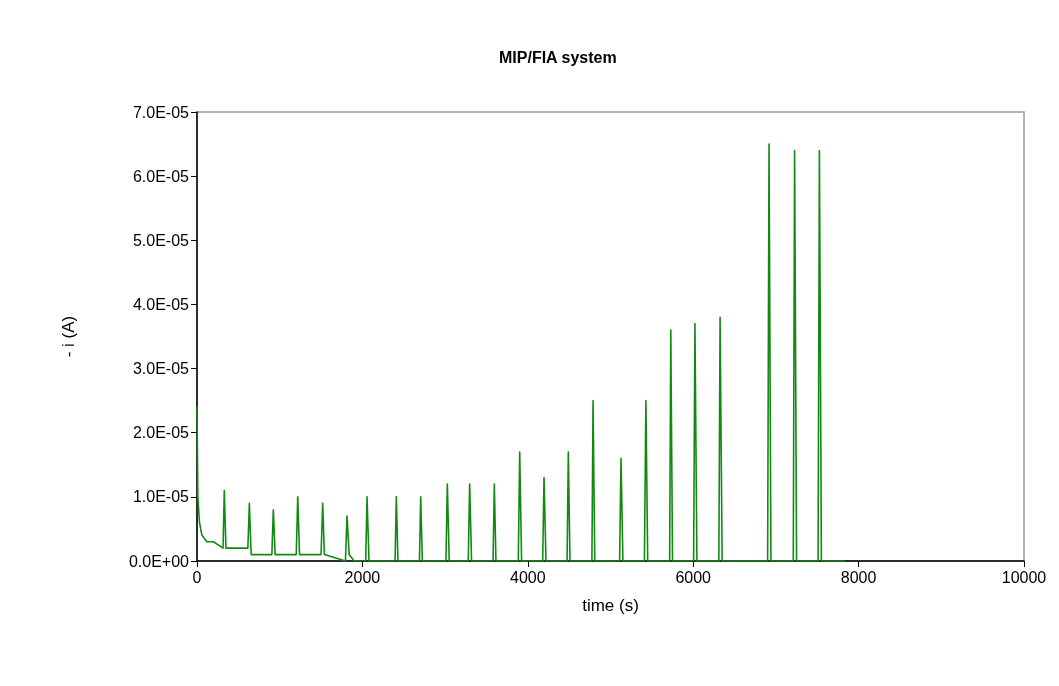  Describe the element at coordinates (1024, 577) in the screenshot. I see `x-tick-label: 10000` at that location.